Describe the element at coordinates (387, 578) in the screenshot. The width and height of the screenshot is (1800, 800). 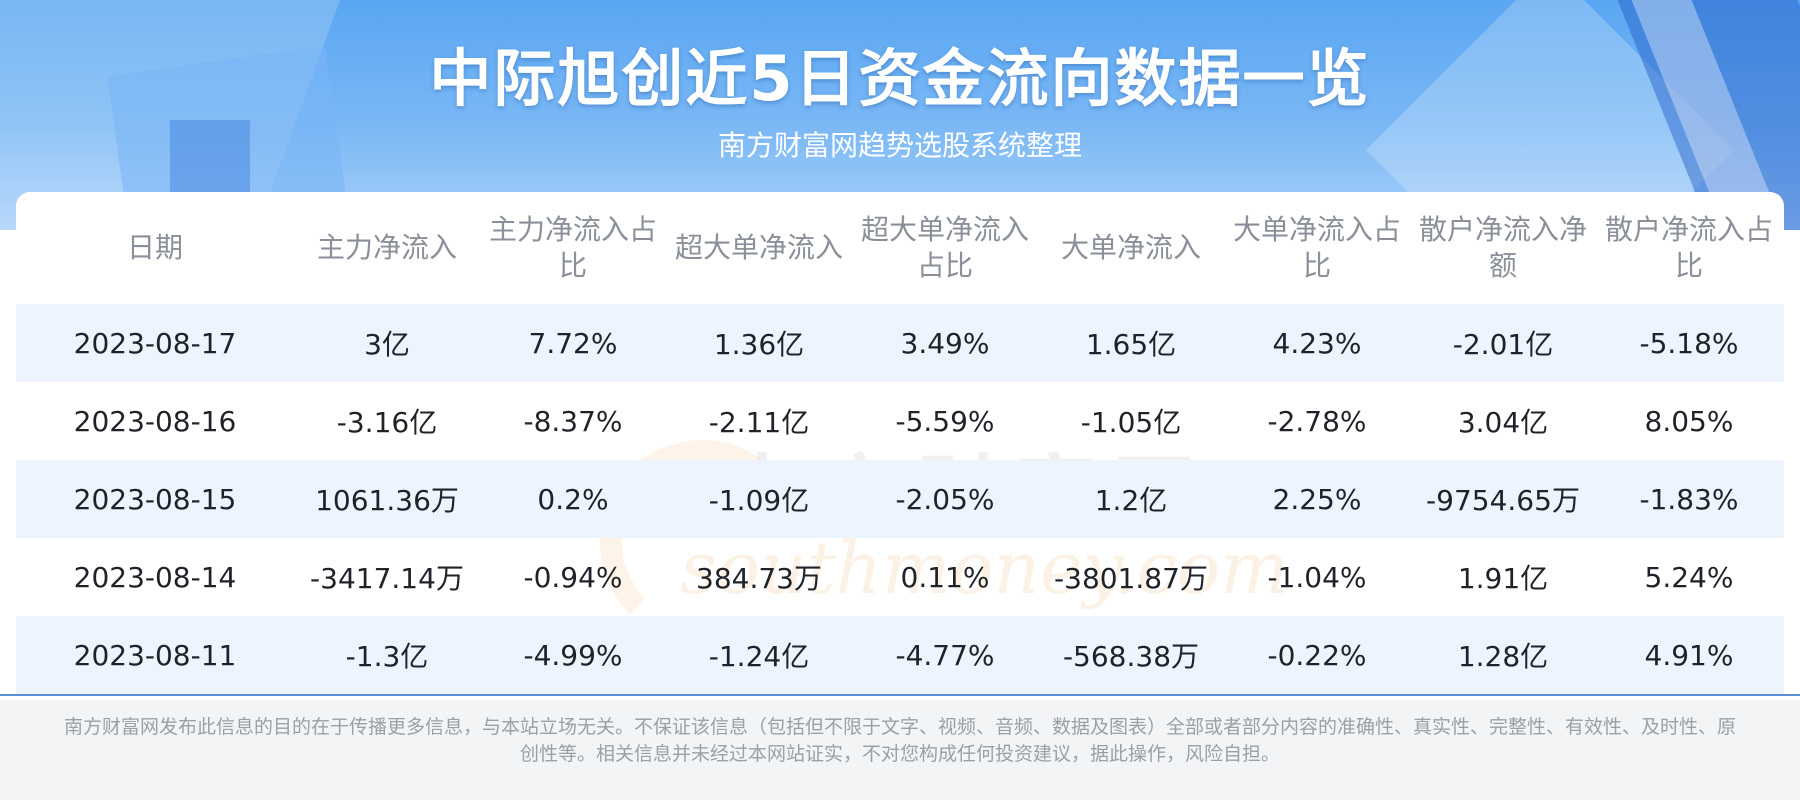
I see `table-cell: -3417.14万` at that location.